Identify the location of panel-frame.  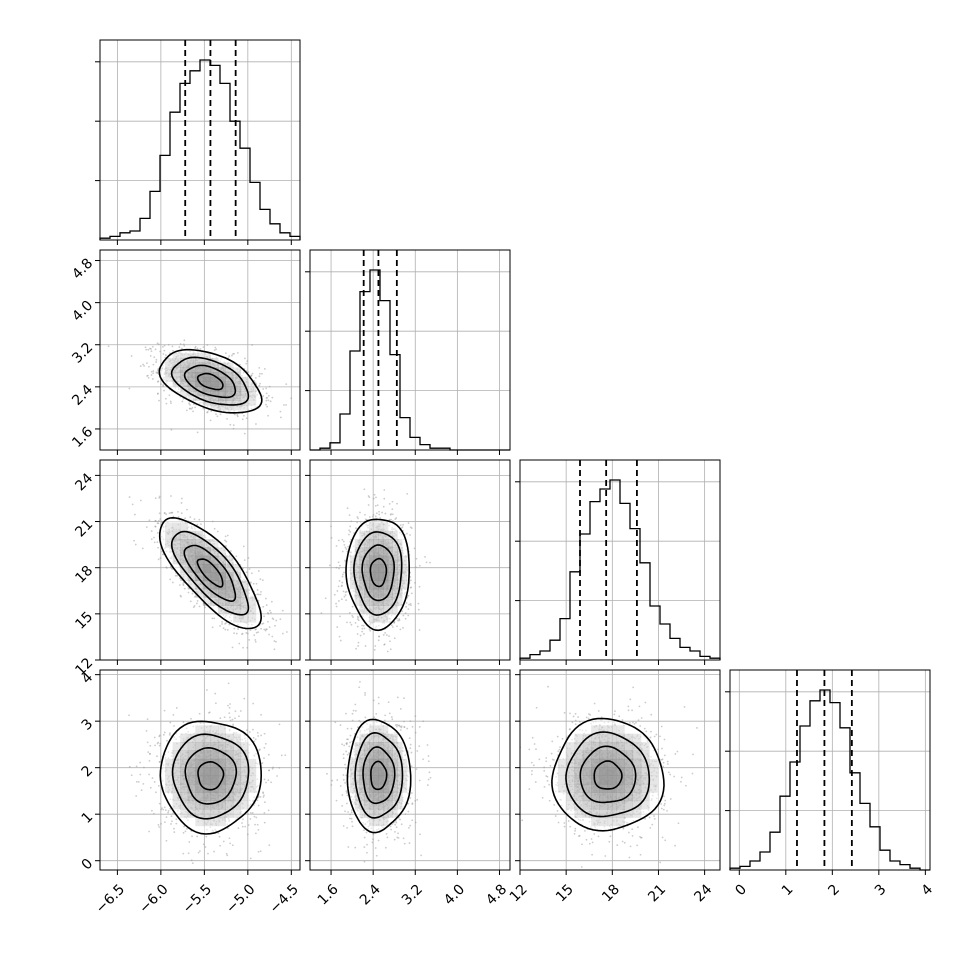
(200, 350).